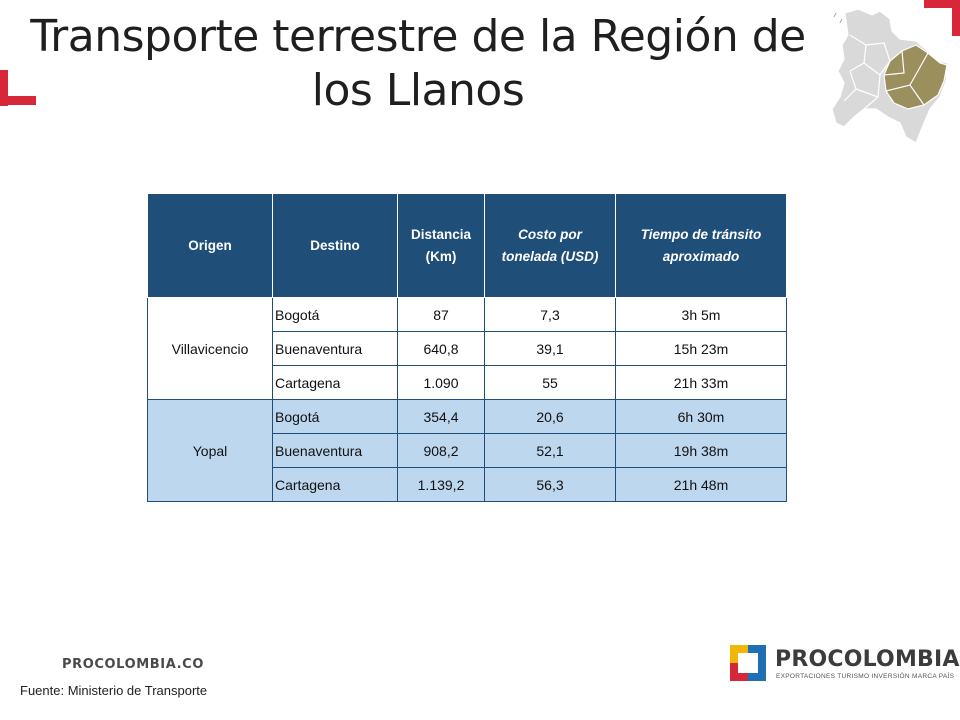 The height and width of the screenshot is (720, 960). What do you see at coordinates (550, 382) in the screenshot?
I see `cost-cell: 55` at bounding box center [550, 382].